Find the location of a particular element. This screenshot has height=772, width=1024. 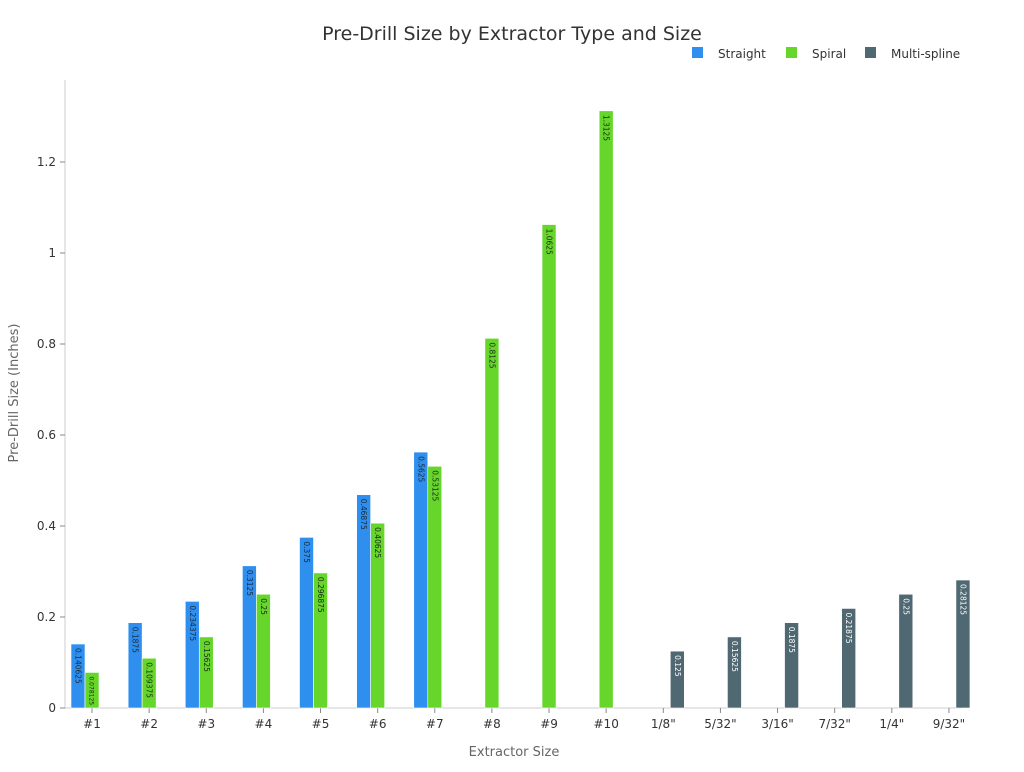

y-tick-label: 0 is located at coordinates (52, 708).